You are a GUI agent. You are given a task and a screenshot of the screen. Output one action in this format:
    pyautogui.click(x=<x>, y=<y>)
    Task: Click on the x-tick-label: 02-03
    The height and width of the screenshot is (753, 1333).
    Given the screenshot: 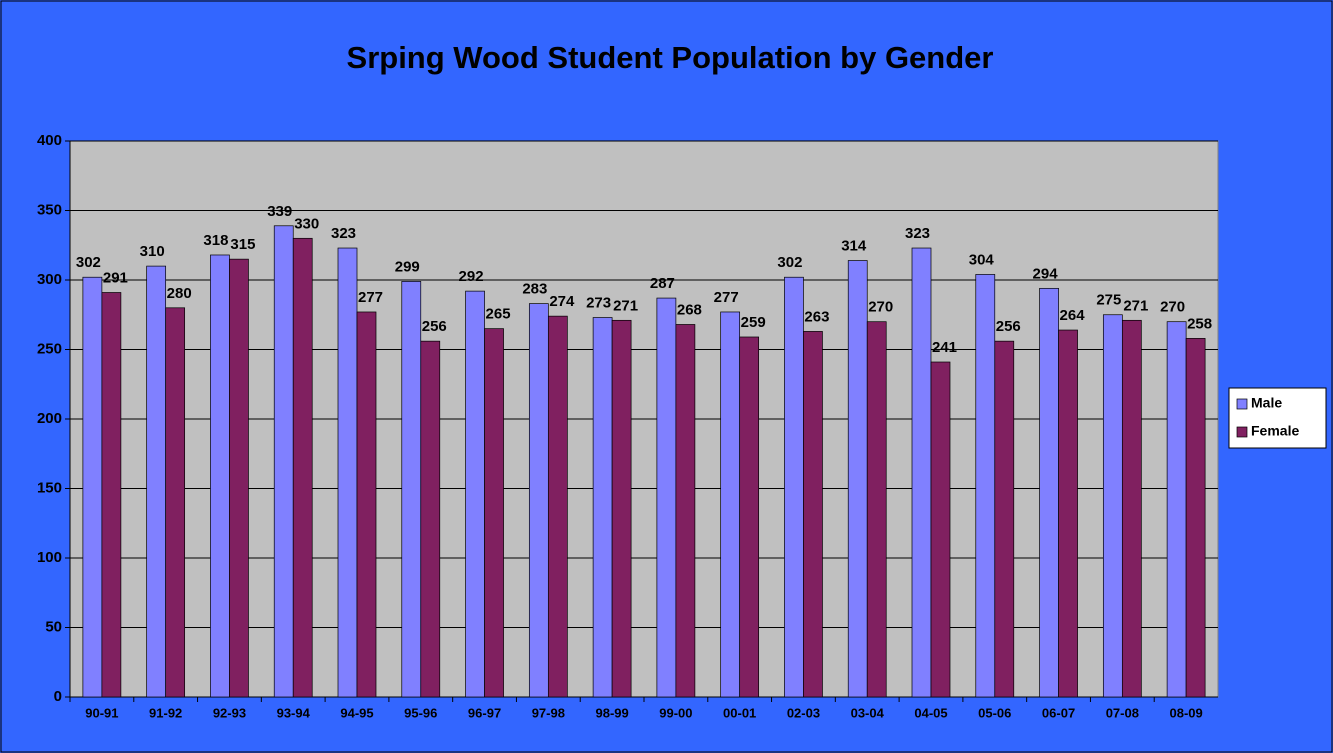 What is the action you would take?
    pyautogui.click(x=803, y=712)
    